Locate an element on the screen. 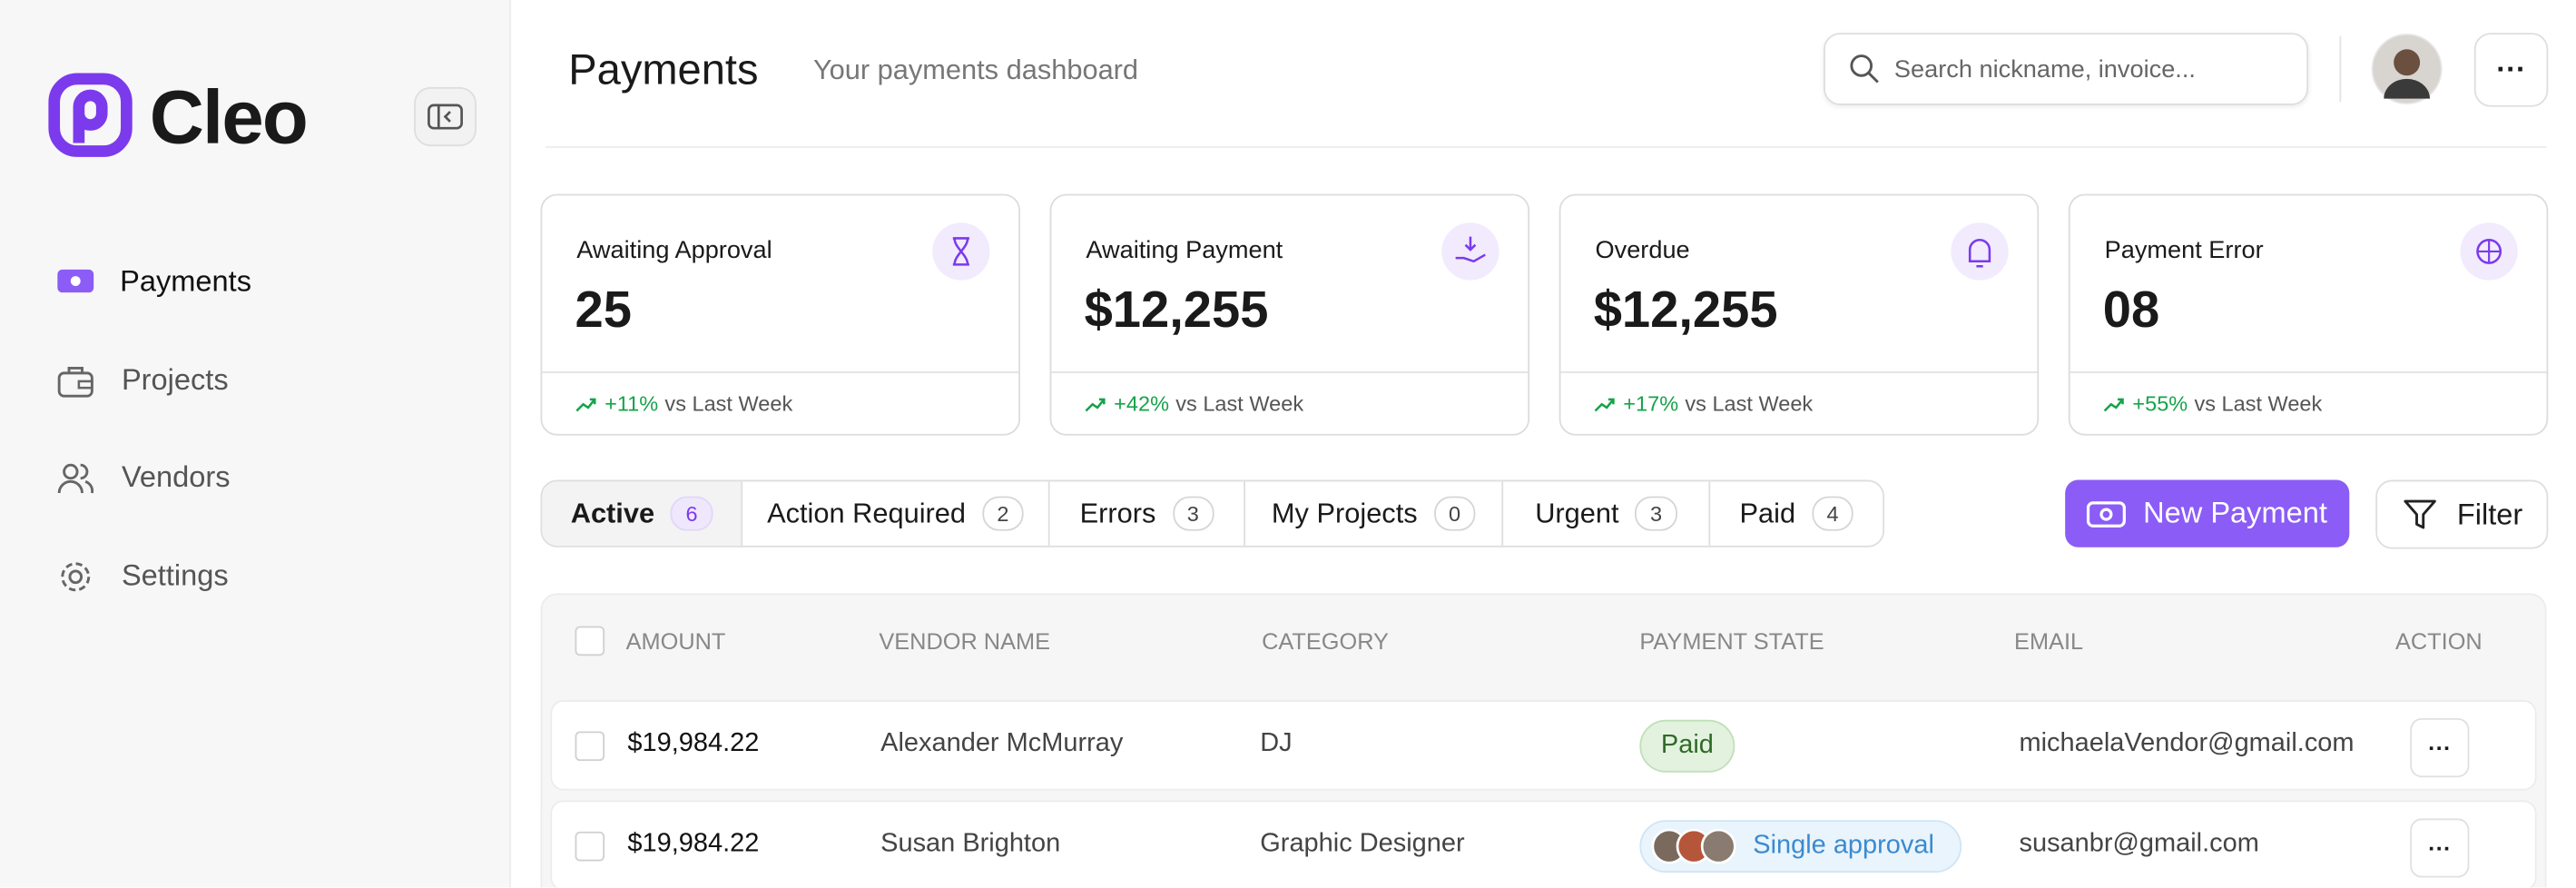 The height and width of the screenshot is (888, 2576). stat-value: 08 is located at coordinates (2131, 310).